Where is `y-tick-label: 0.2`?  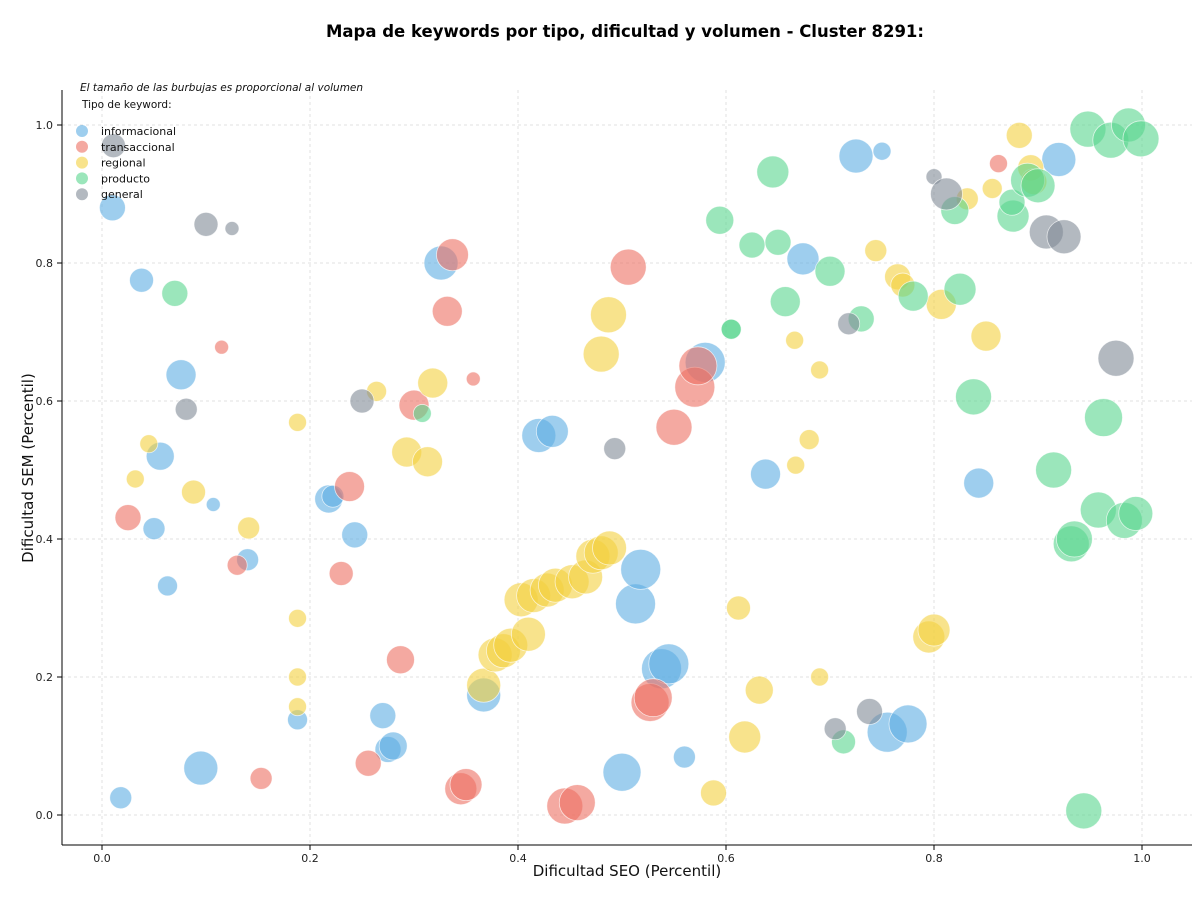 y-tick-label: 0.2 is located at coordinates (45, 677).